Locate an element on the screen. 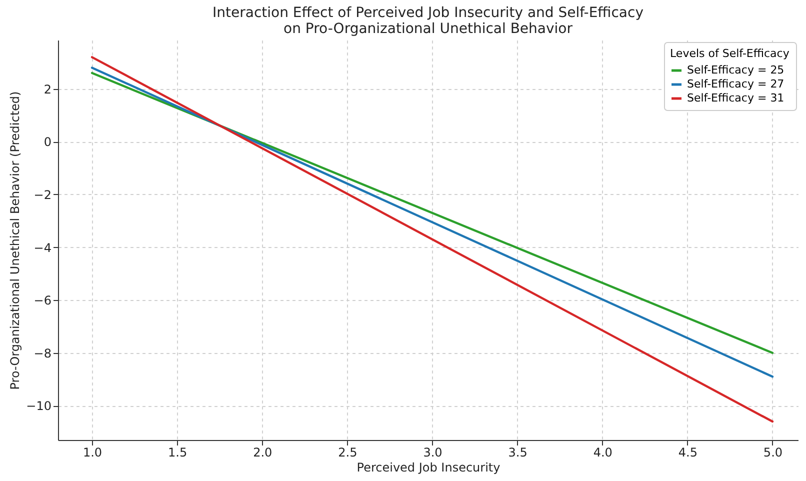 The height and width of the screenshot is (481, 806). y-tick-label: 0 is located at coordinates (48, 142).